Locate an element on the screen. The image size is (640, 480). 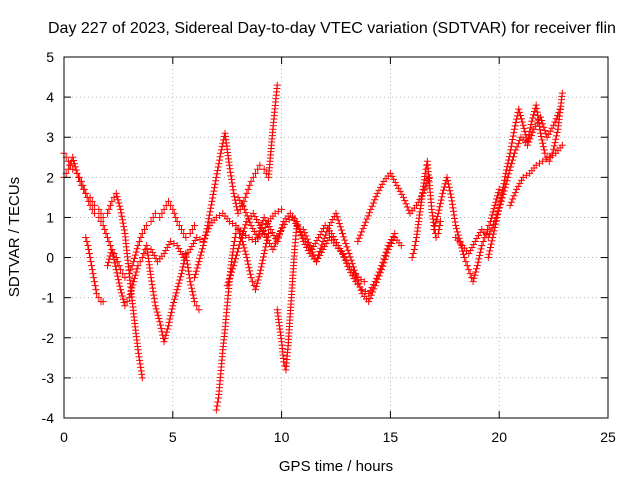
y-tick-label: -1 is located at coordinates (48, 298).